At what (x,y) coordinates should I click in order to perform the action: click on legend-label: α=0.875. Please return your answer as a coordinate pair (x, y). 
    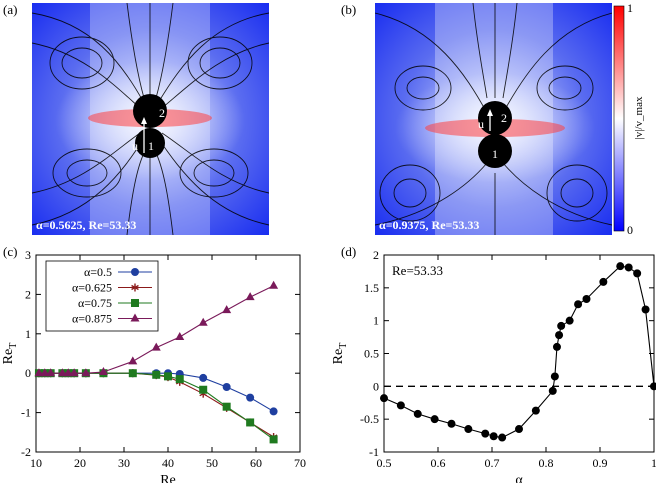
    Looking at the image, I should click on (92, 319).